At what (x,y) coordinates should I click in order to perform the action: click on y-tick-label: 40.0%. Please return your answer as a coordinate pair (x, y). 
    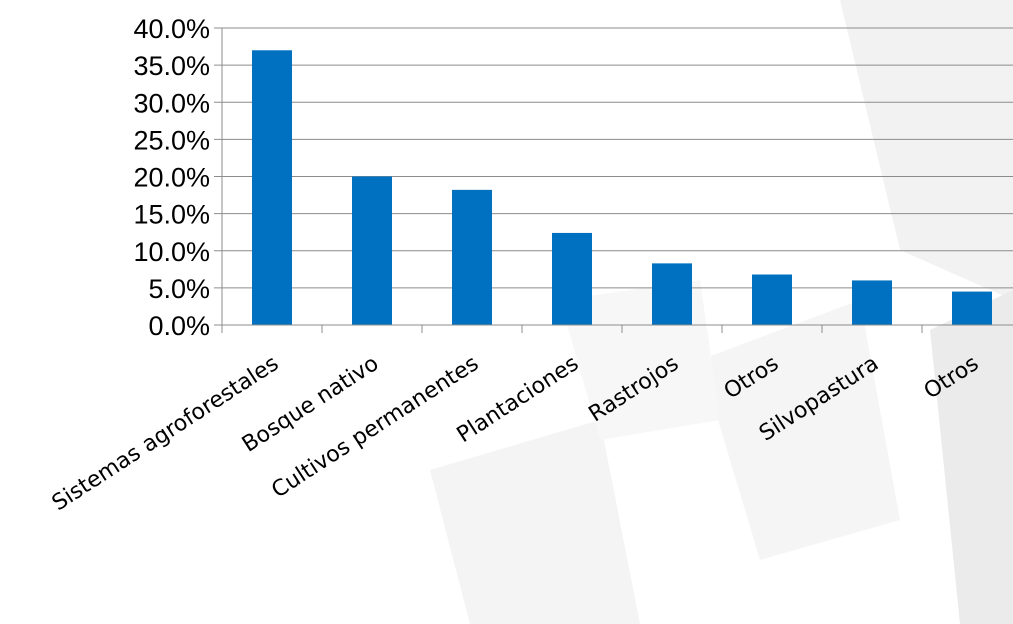
    Looking at the image, I should click on (171, 29).